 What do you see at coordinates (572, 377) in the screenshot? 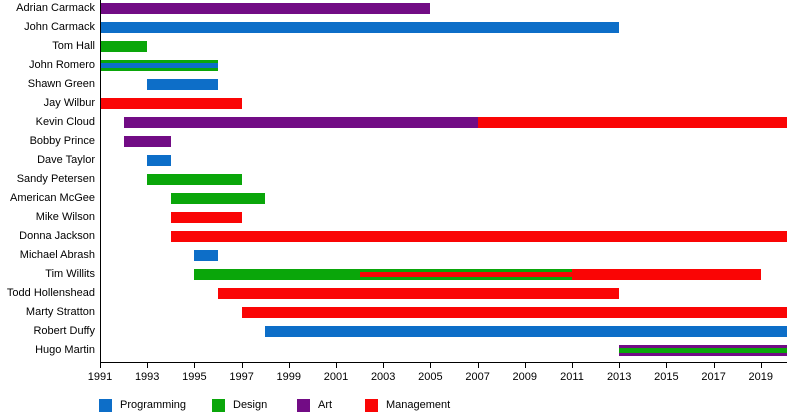
I see `axis-tick-label: 2011` at bounding box center [572, 377].